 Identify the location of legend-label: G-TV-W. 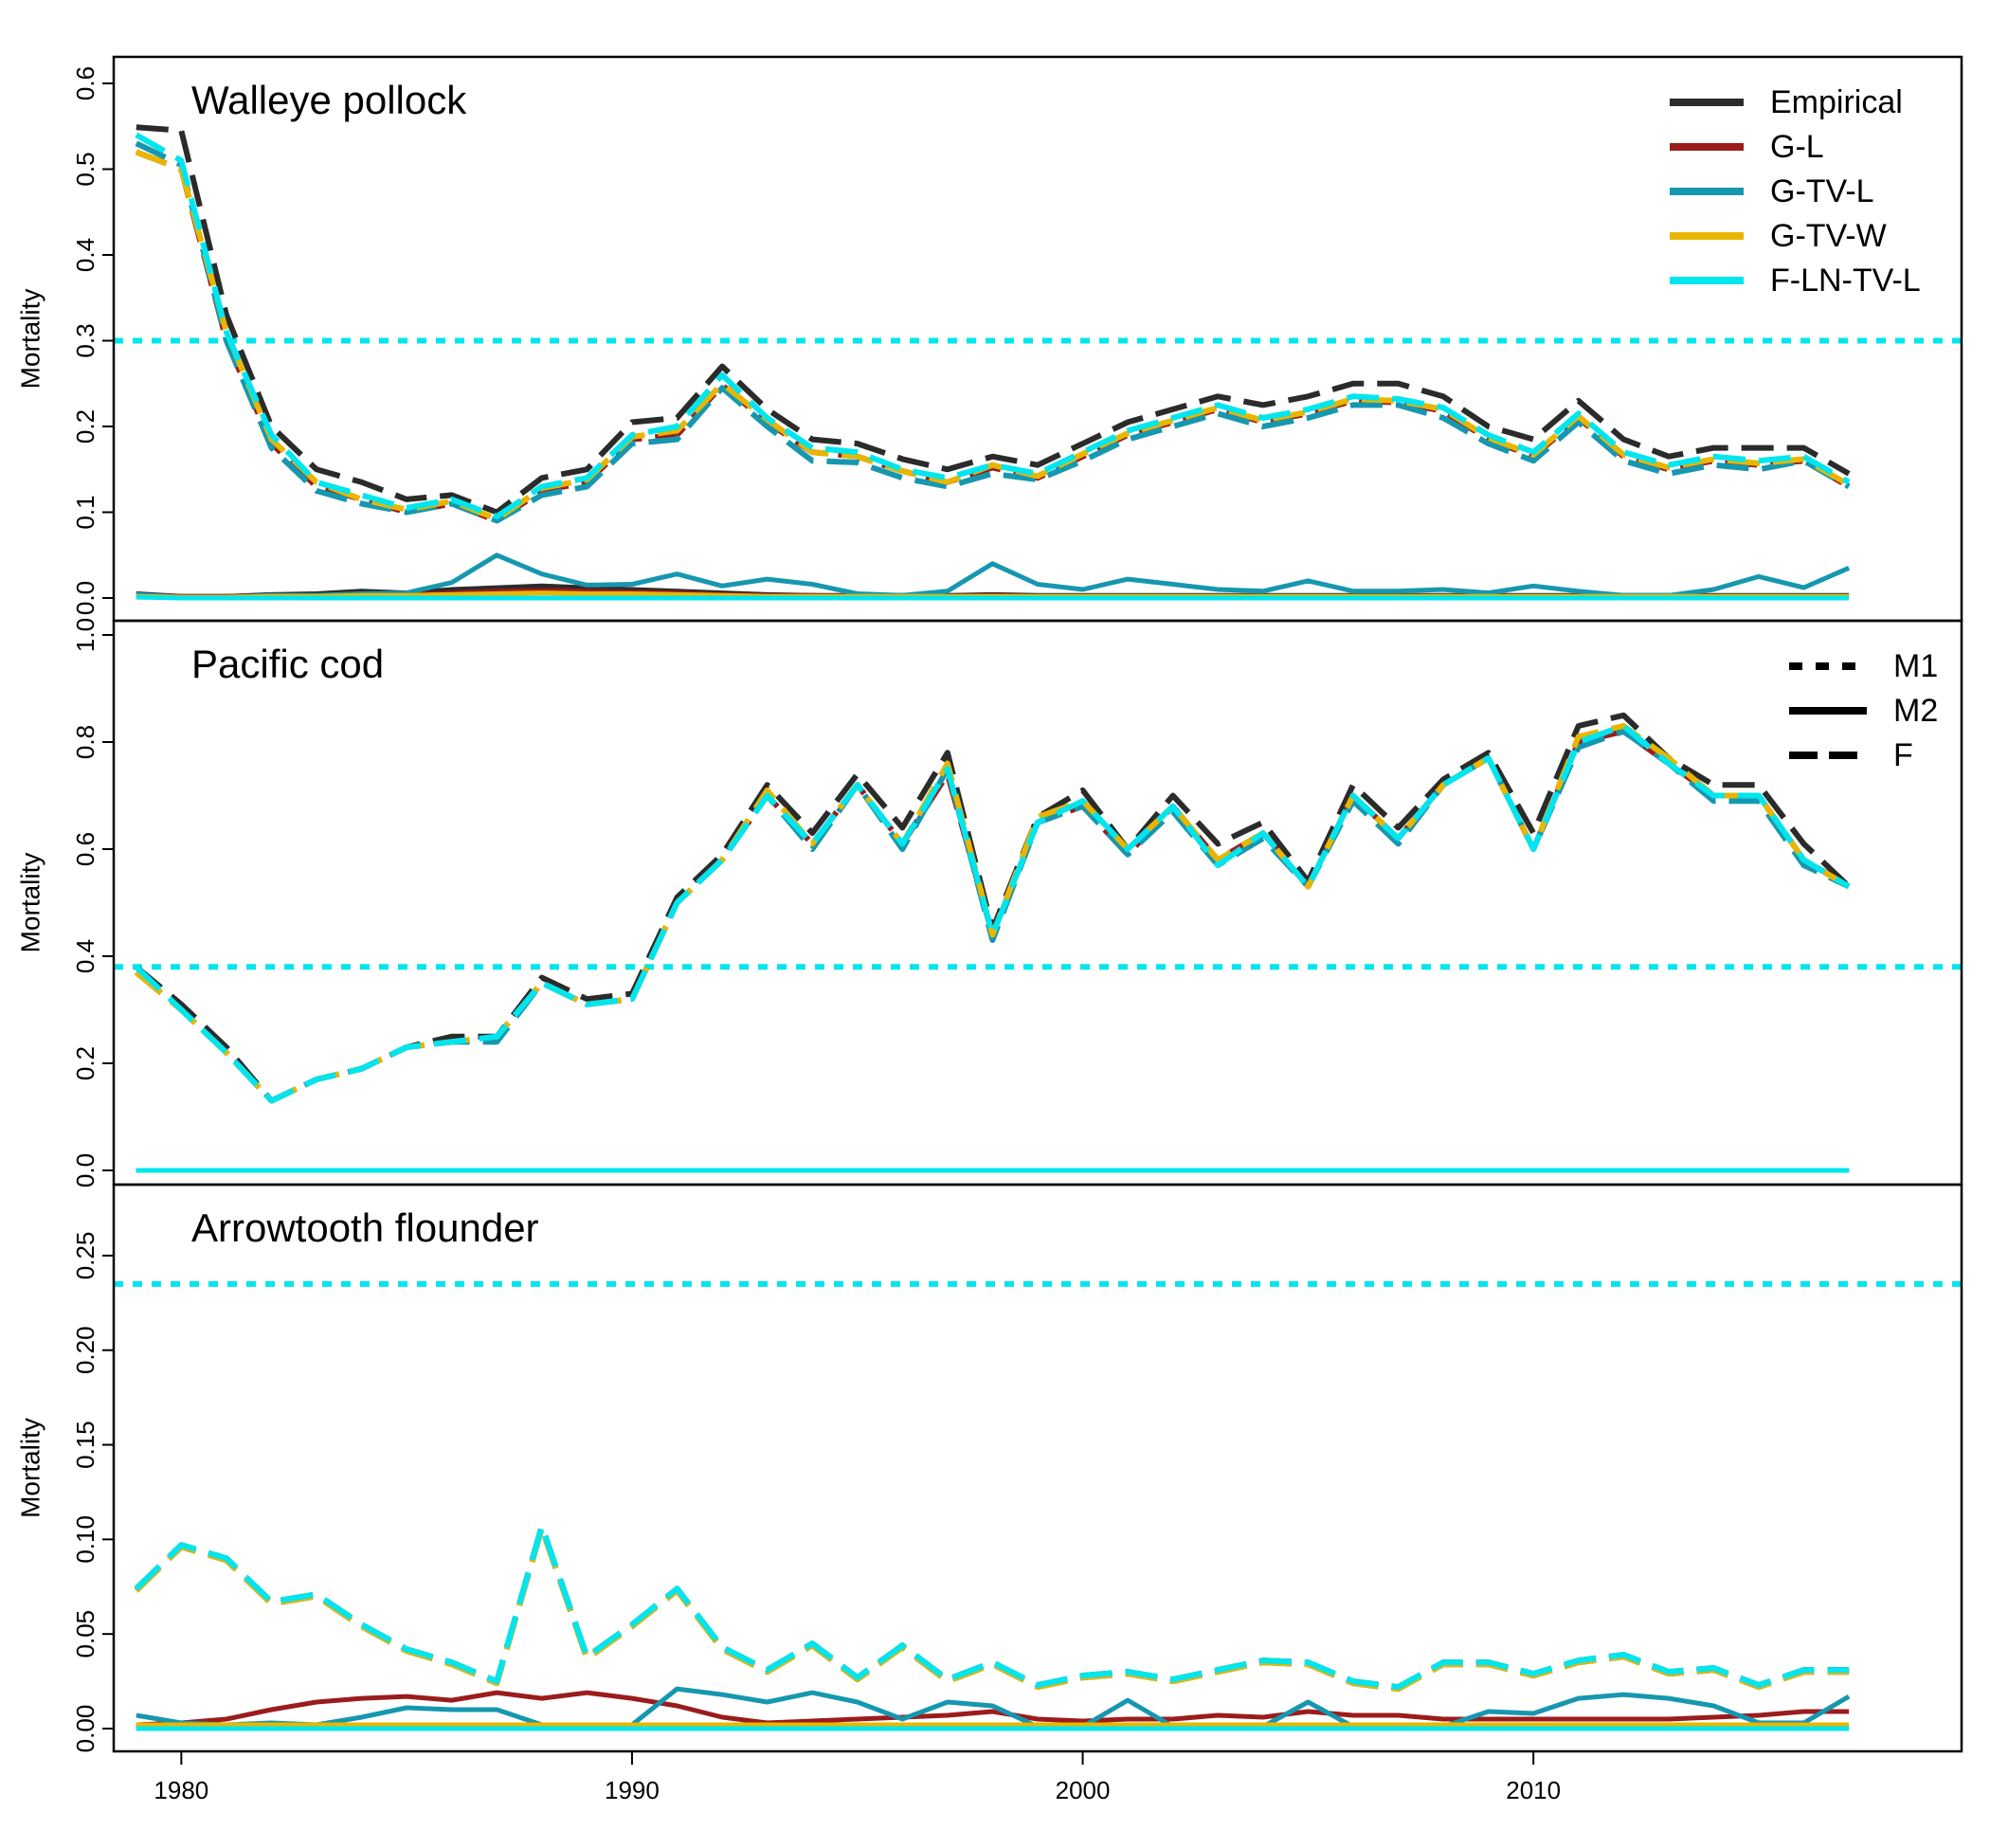
(1828, 236).